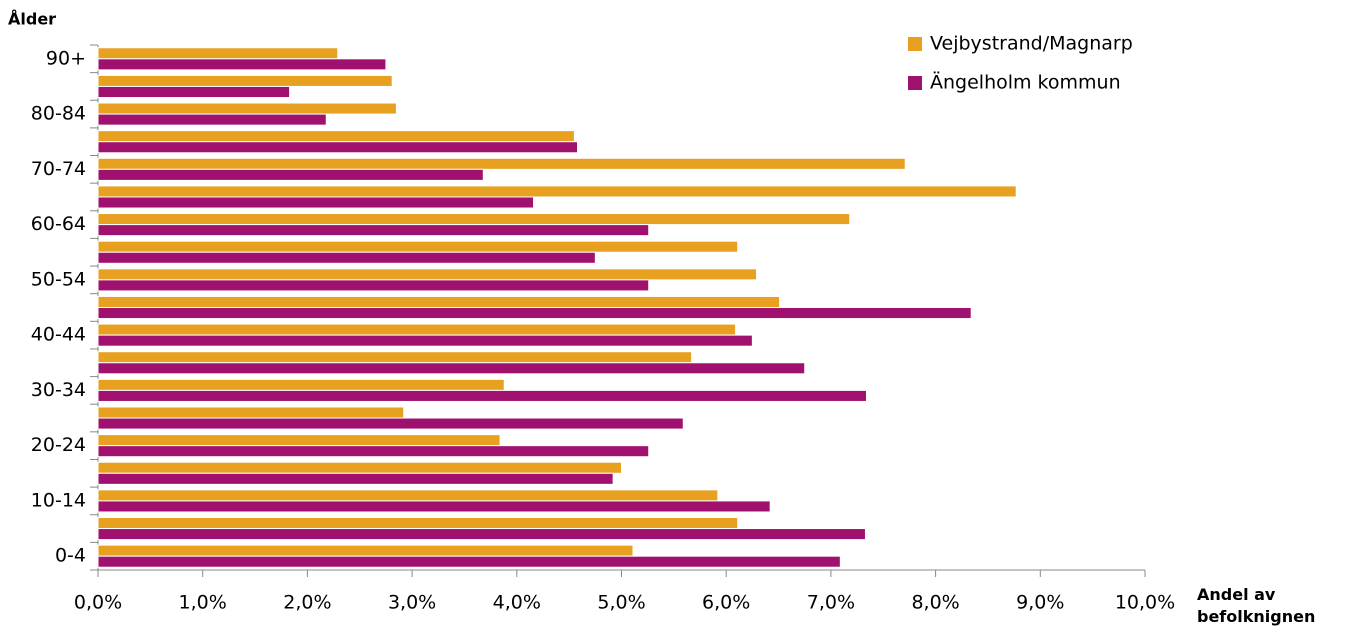 The width and height of the screenshot is (1363, 633). What do you see at coordinates (1145, 603) in the screenshot?
I see `x-tick-label: 10,0%` at bounding box center [1145, 603].